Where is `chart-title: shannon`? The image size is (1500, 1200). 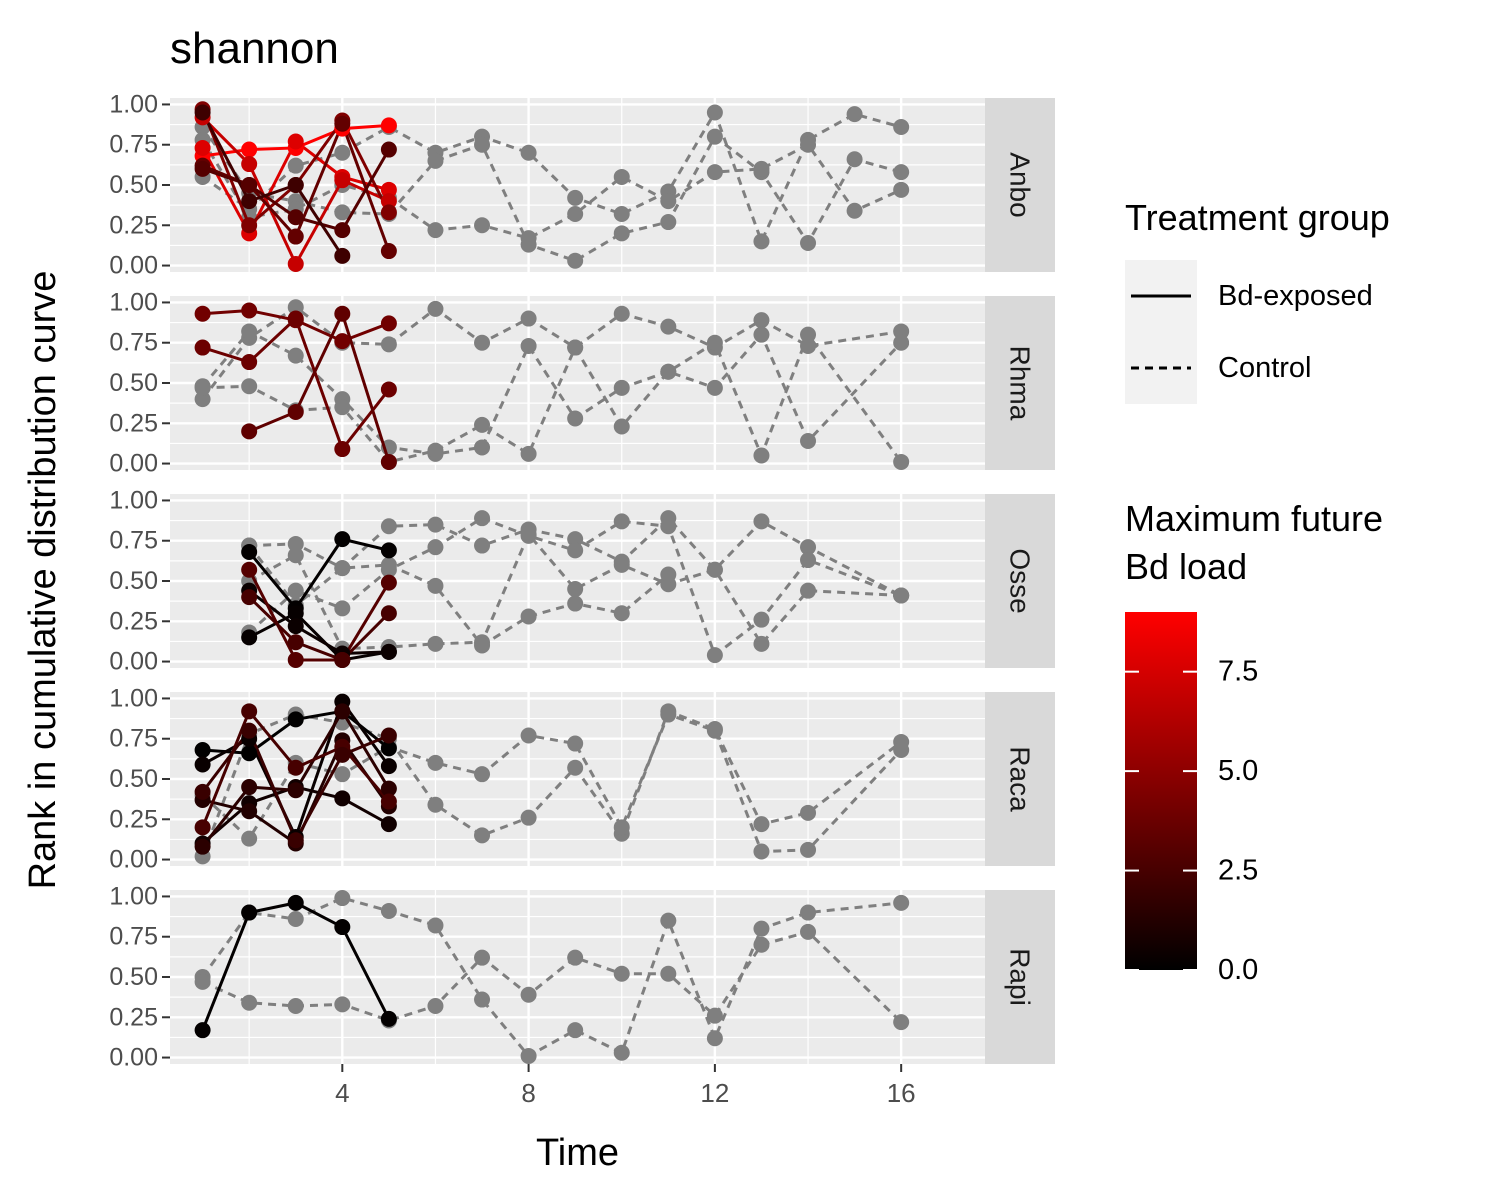
chart-title: shannon is located at coordinates (254, 48).